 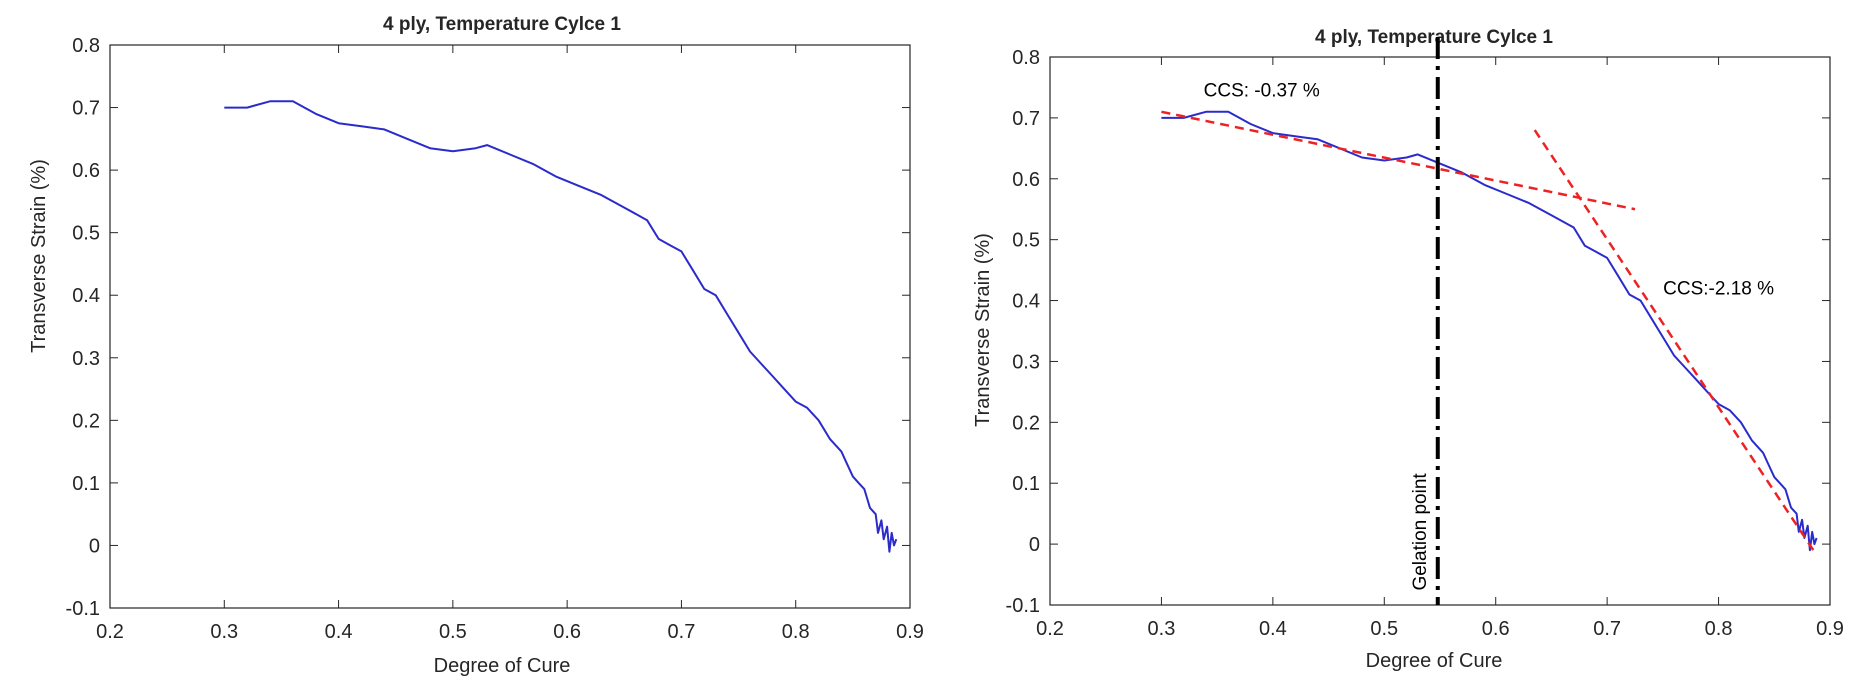 What do you see at coordinates (1718, 288) in the screenshot?
I see `annotation-ccs-late: CCS:-2.18 %` at bounding box center [1718, 288].